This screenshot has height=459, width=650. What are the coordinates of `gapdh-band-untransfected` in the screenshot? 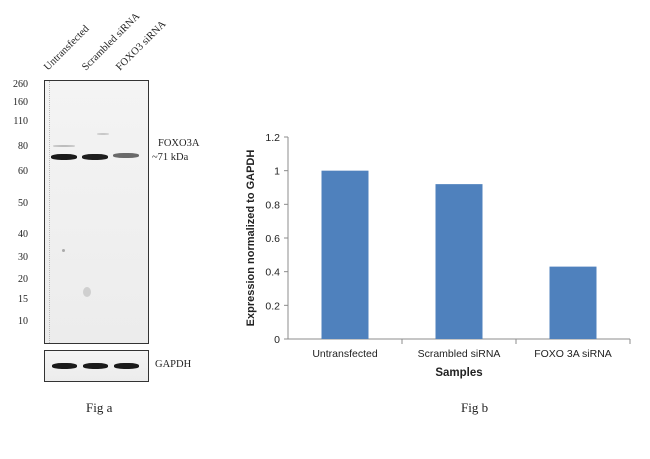 It's located at (64, 366).